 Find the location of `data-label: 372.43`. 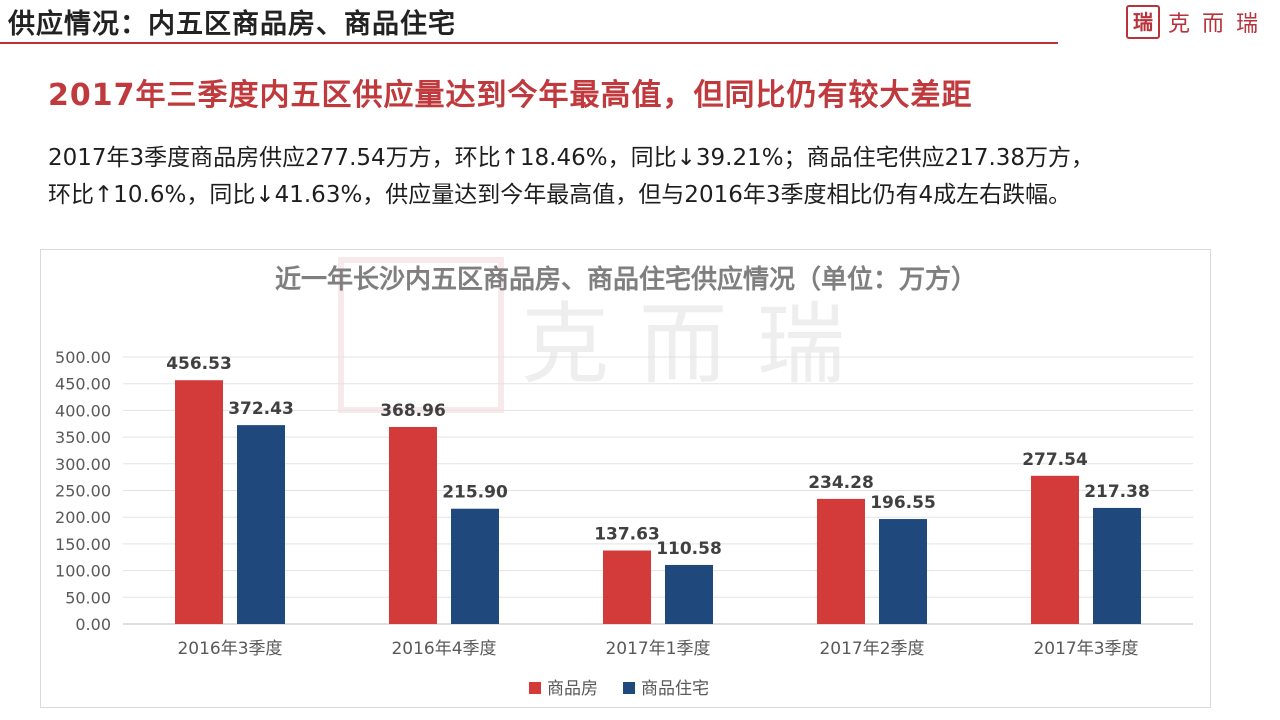

data-label: 372.43 is located at coordinates (261, 409).